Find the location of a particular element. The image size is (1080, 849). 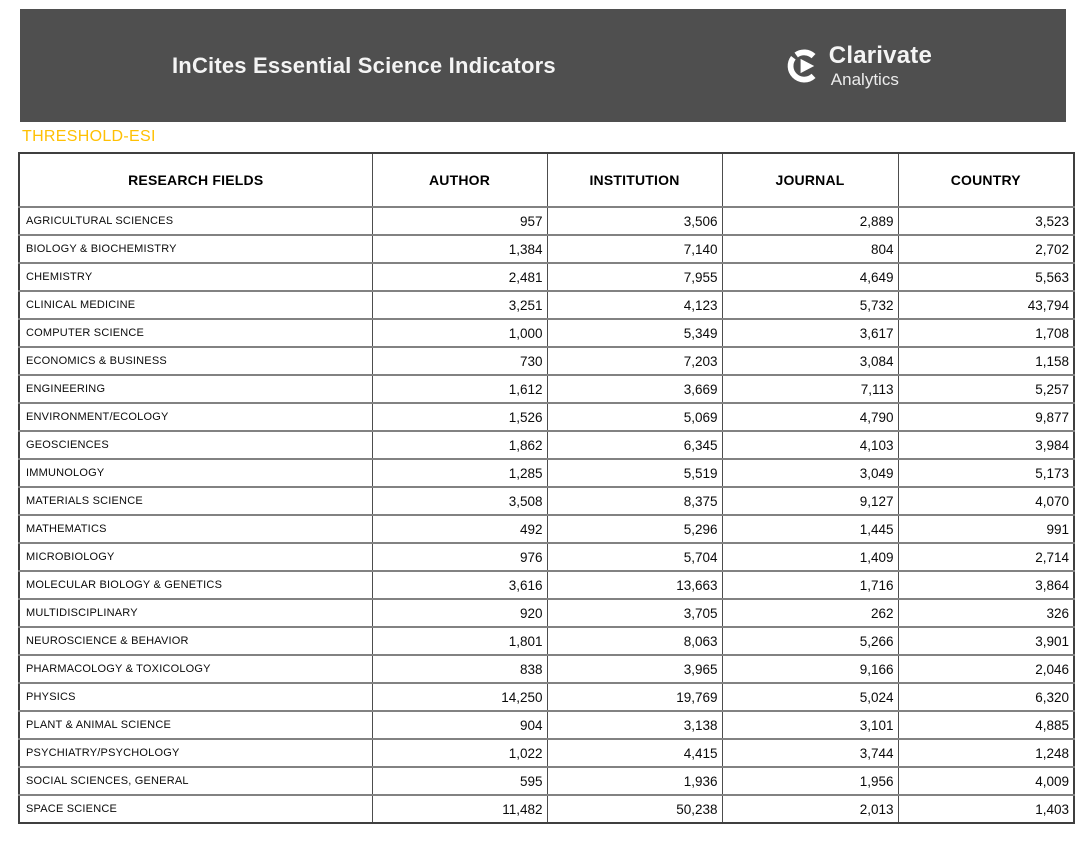

threshold-value-cell: 7,955 is located at coordinates (634, 277).